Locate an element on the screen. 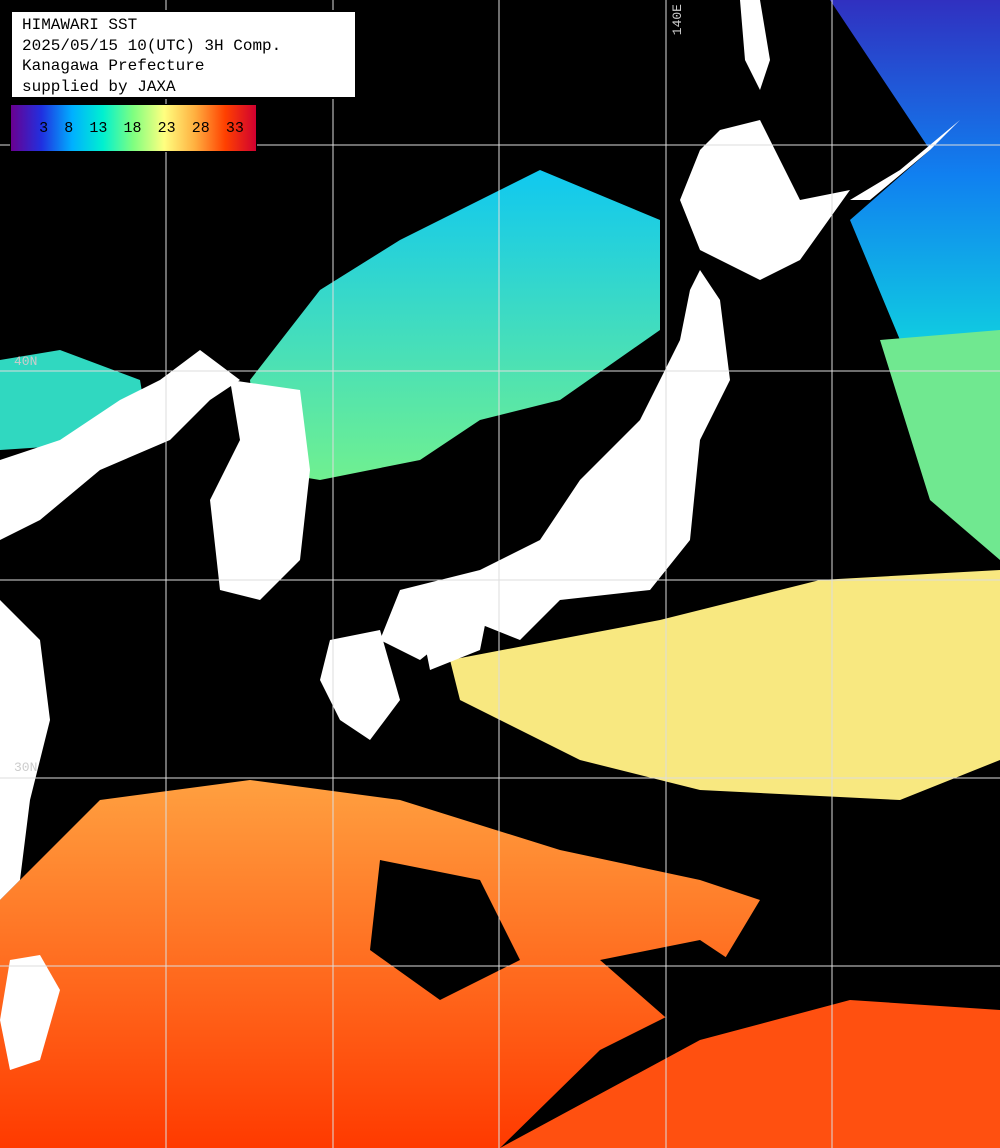 The image size is (1000, 1148). region: Kanagawa Prefecture is located at coordinates (113, 66).